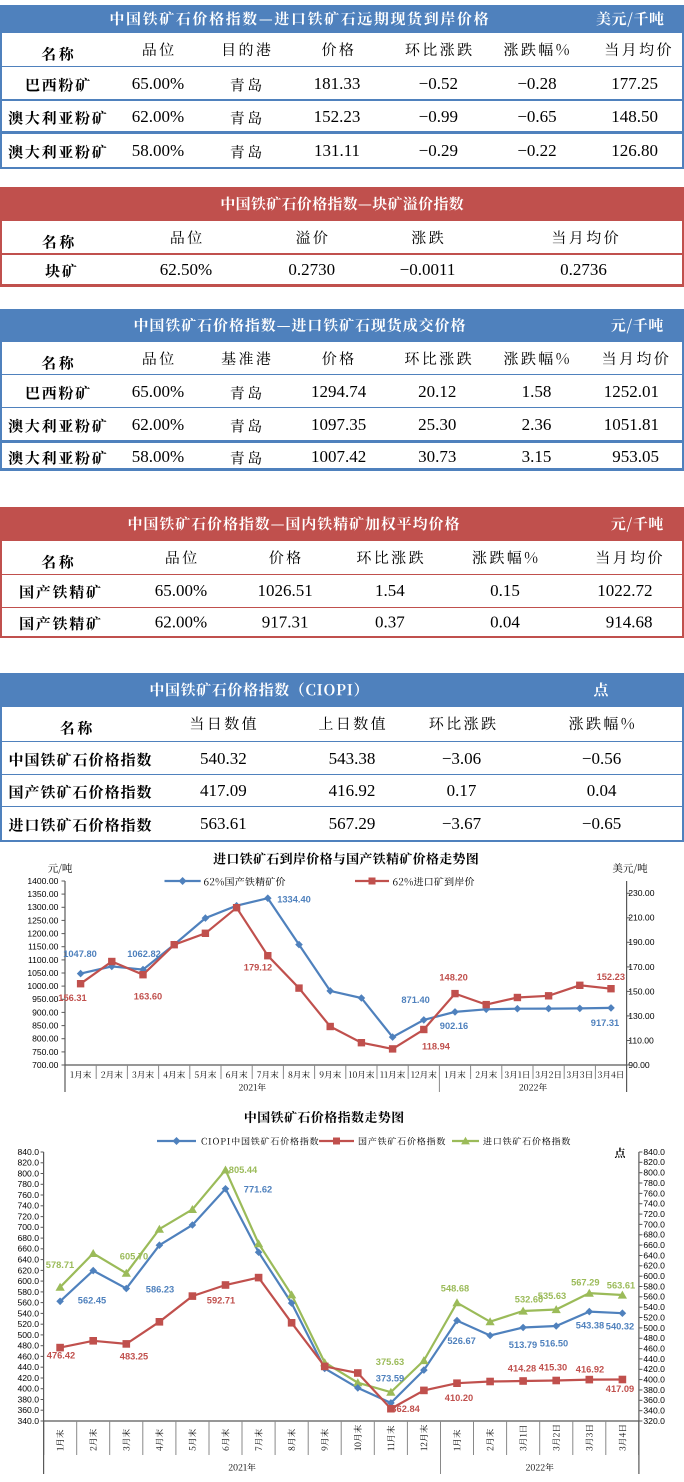 The height and width of the screenshot is (1482, 684). I want to click on svg-text: 177.25, so click(634, 83).